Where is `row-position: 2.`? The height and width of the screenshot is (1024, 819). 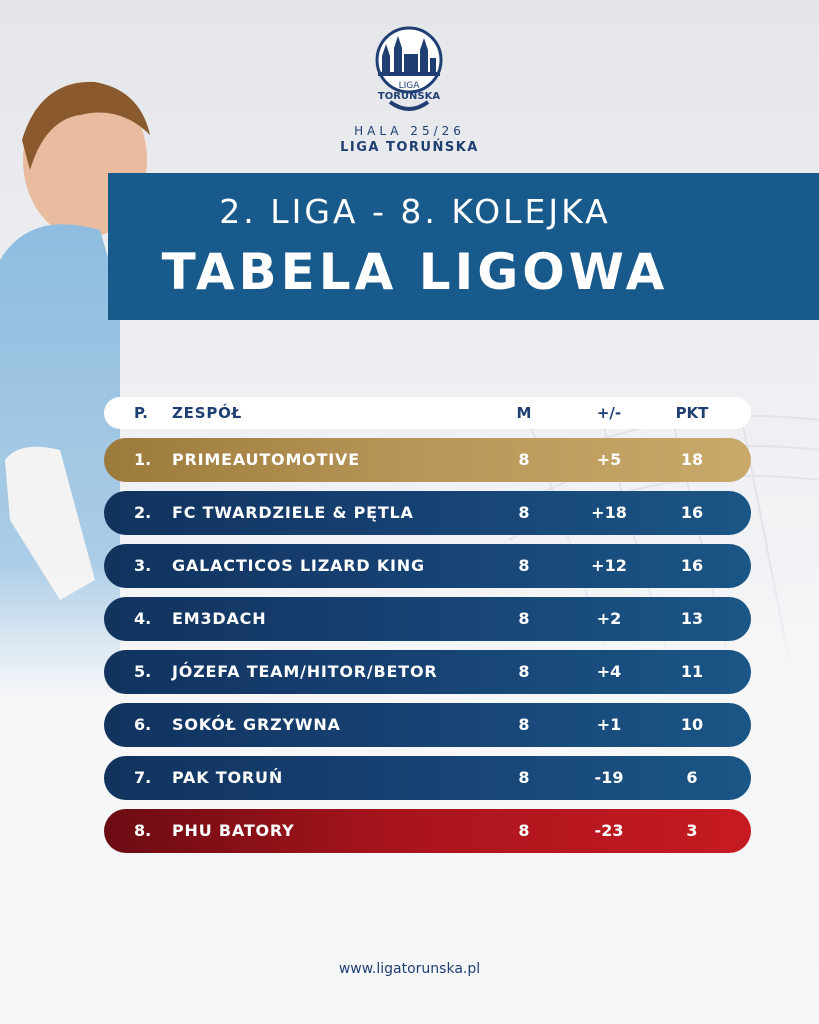 row-position: 2. is located at coordinates (143, 512).